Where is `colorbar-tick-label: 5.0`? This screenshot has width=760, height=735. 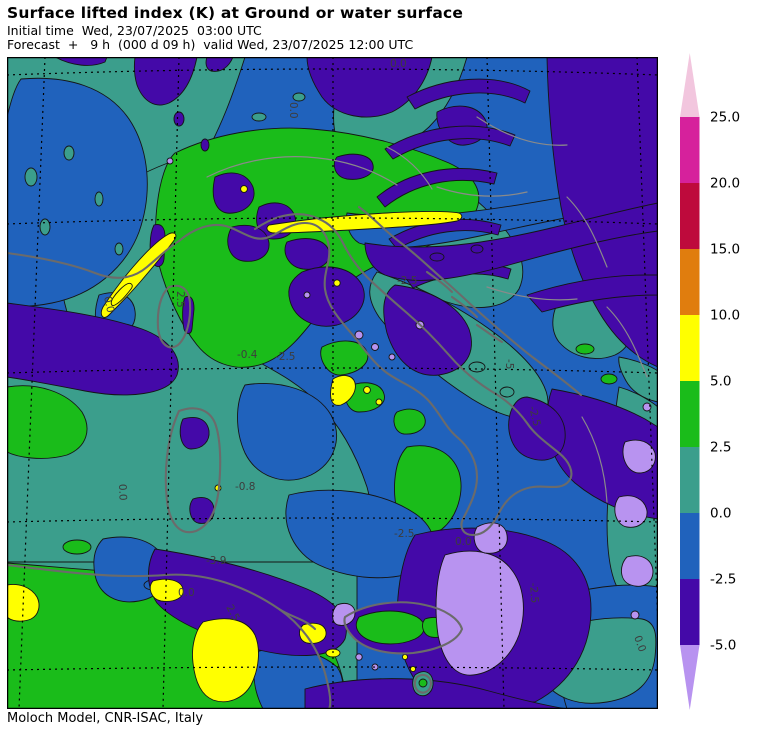
colorbar-tick-label: 5.0 is located at coordinates (720, 382).